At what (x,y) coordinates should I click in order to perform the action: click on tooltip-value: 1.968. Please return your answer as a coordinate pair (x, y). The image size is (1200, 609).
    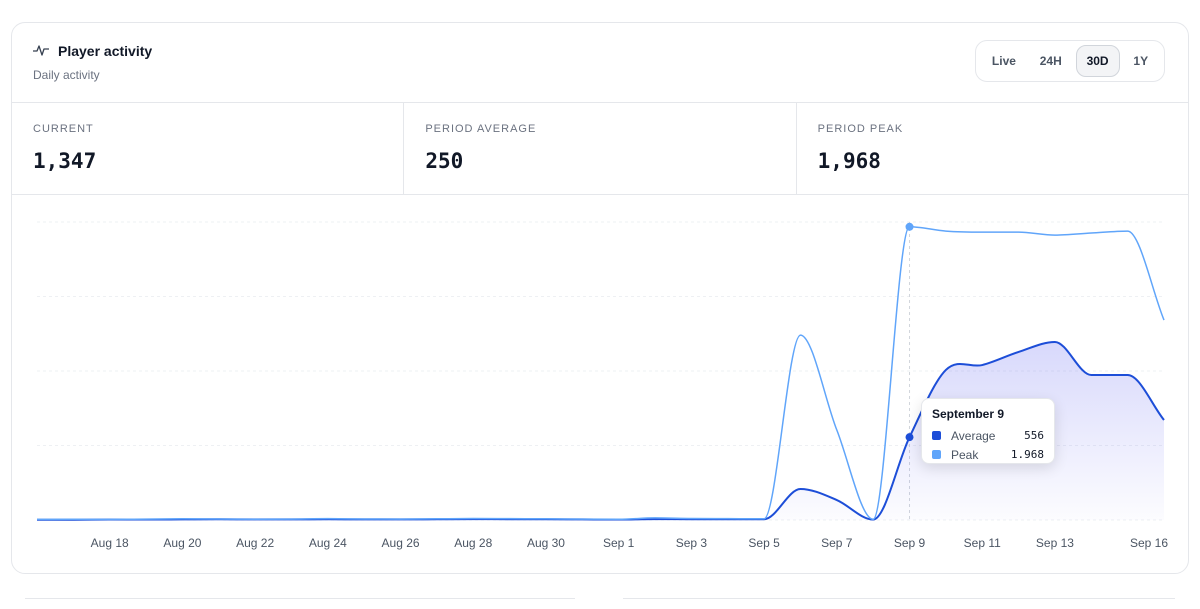
    Looking at the image, I should click on (1027, 454).